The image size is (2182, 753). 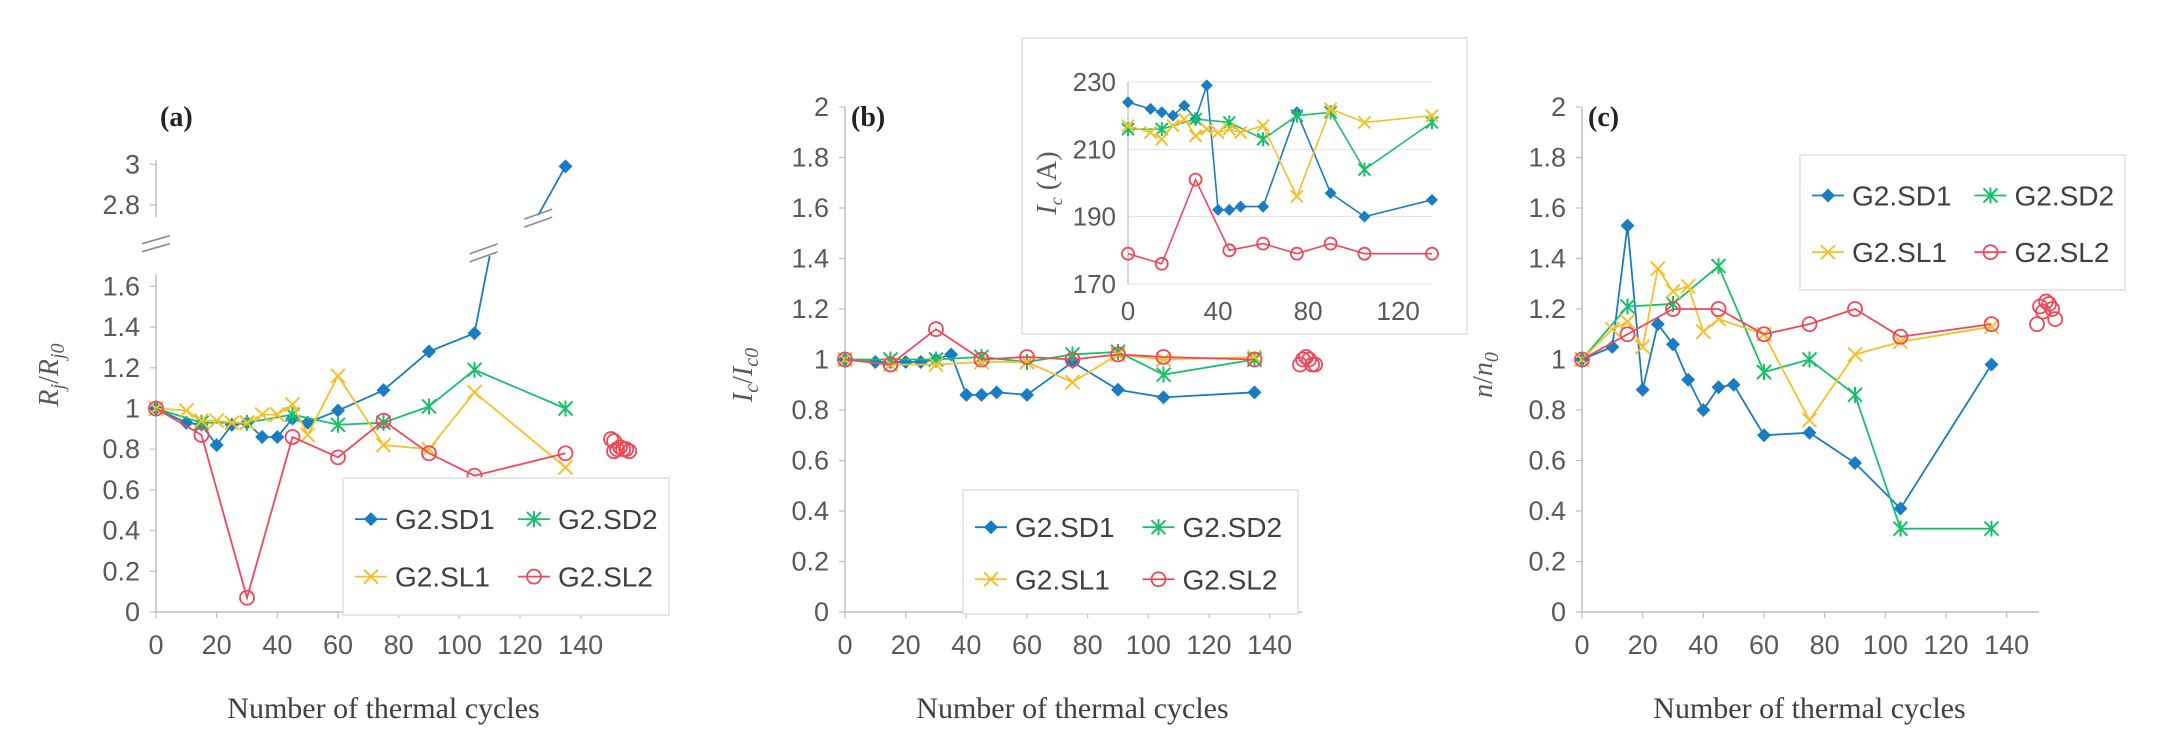 What do you see at coordinates (1130, 552) in the screenshot?
I see `legend: G2.SD1 G2.SD2 G2.SL1 G2.SL2` at bounding box center [1130, 552].